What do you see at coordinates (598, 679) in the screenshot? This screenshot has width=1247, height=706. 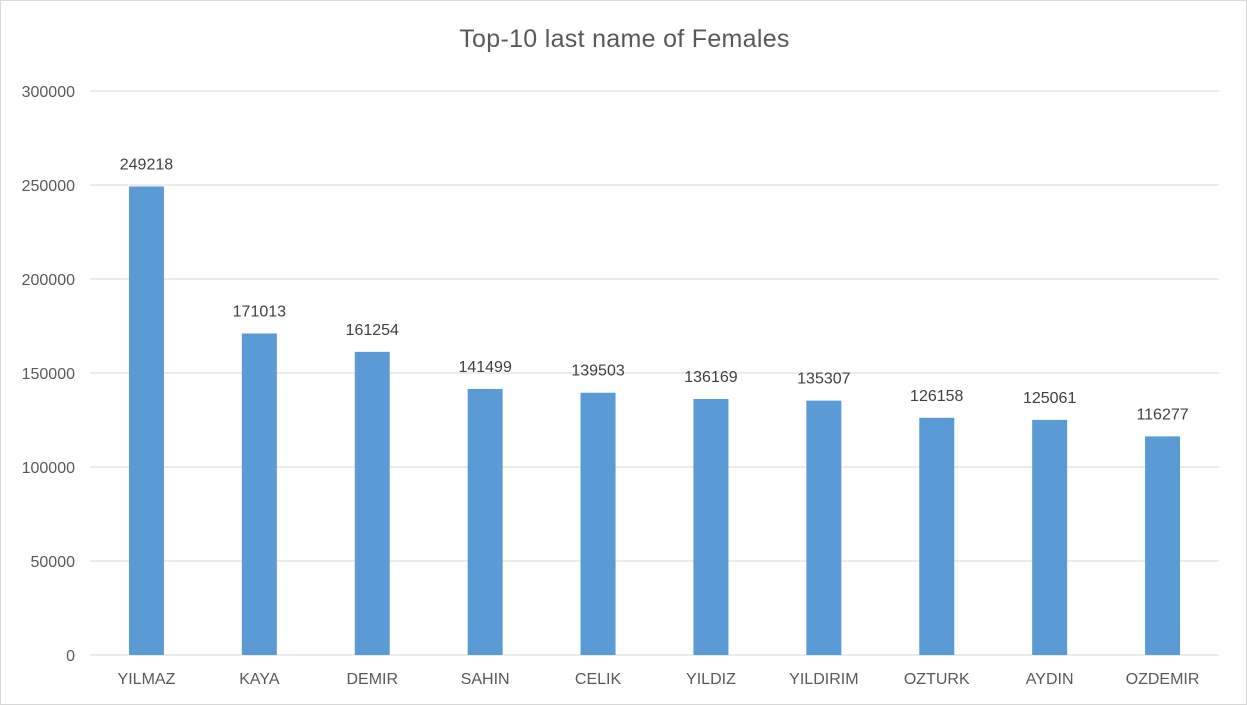 I see `x-tick-label: CELIK` at bounding box center [598, 679].